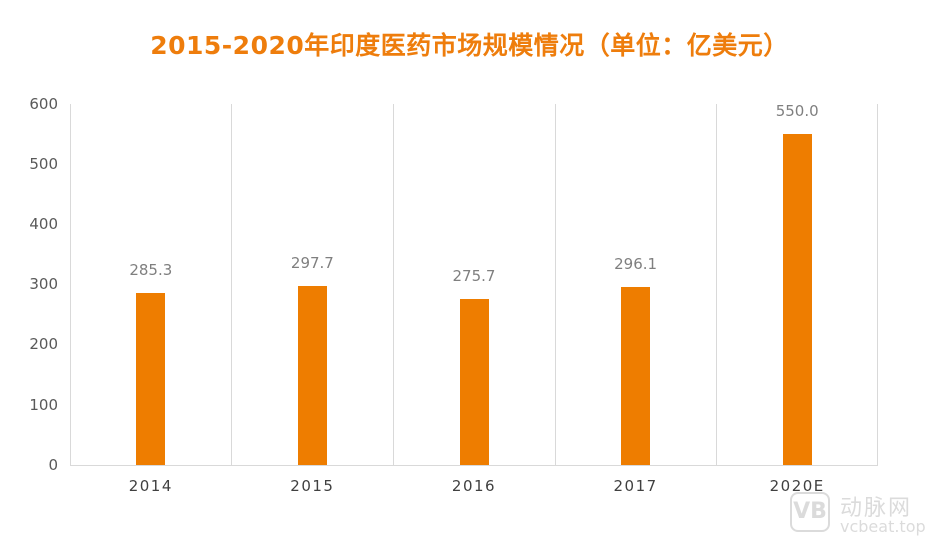 This screenshot has height=543, width=939. What do you see at coordinates (151, 270) in the screenshot?
I see `data-label: 285.3` at bounding box center [151, 270].